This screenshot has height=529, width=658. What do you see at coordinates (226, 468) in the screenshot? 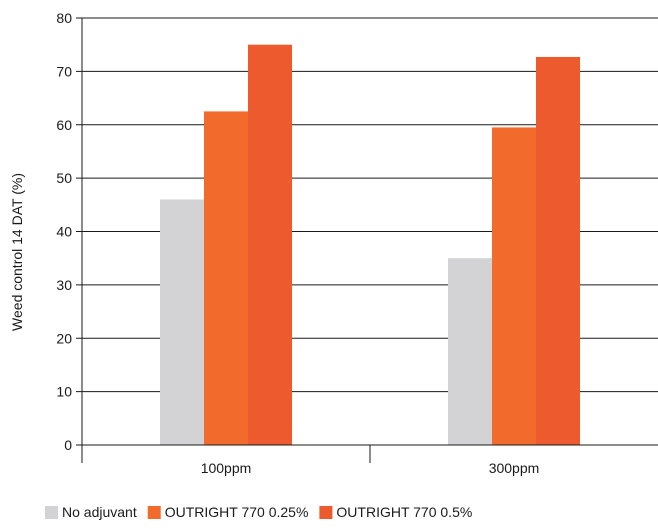
I see `x-tick-label: 100ppm` at bounding box center [226, 468].